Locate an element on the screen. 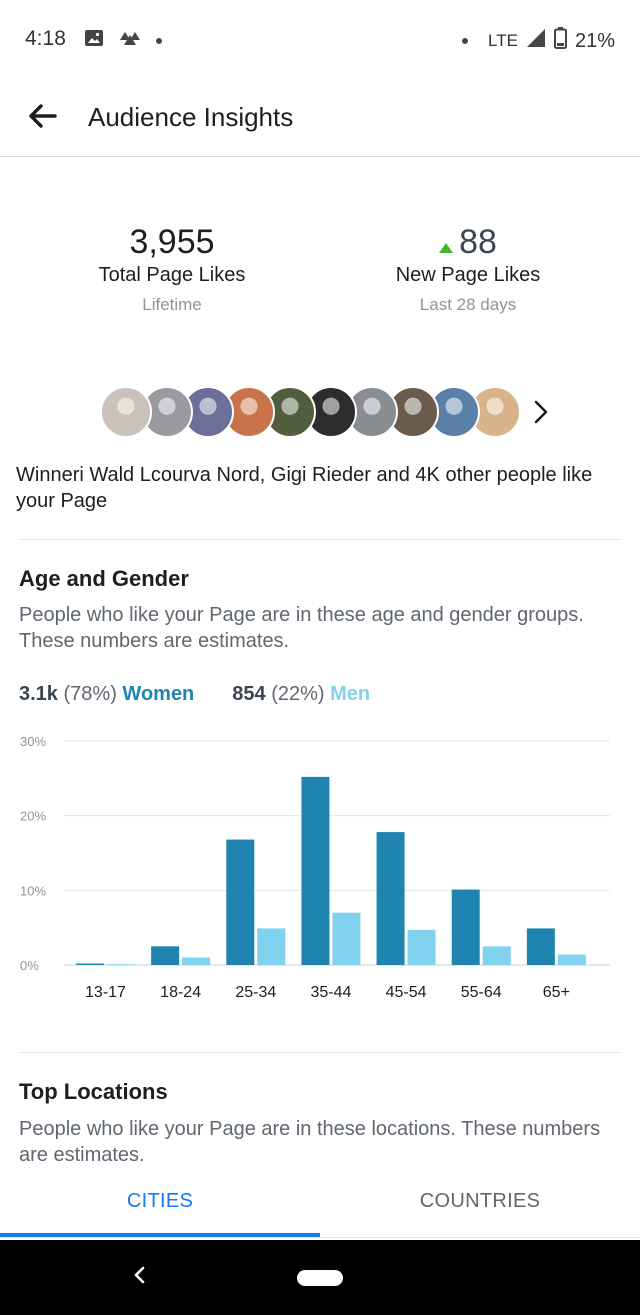  back-arrow-icon is located at coordinates (43, 118).